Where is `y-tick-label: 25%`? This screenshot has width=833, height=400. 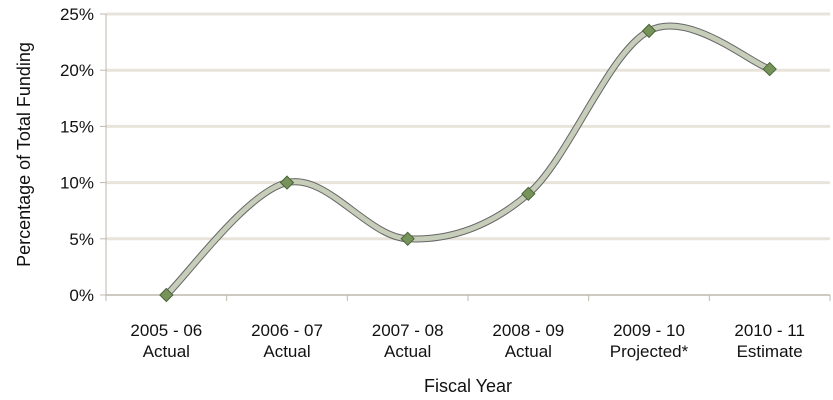
y-tick-label: 25% is located at coordinates (77, 14).